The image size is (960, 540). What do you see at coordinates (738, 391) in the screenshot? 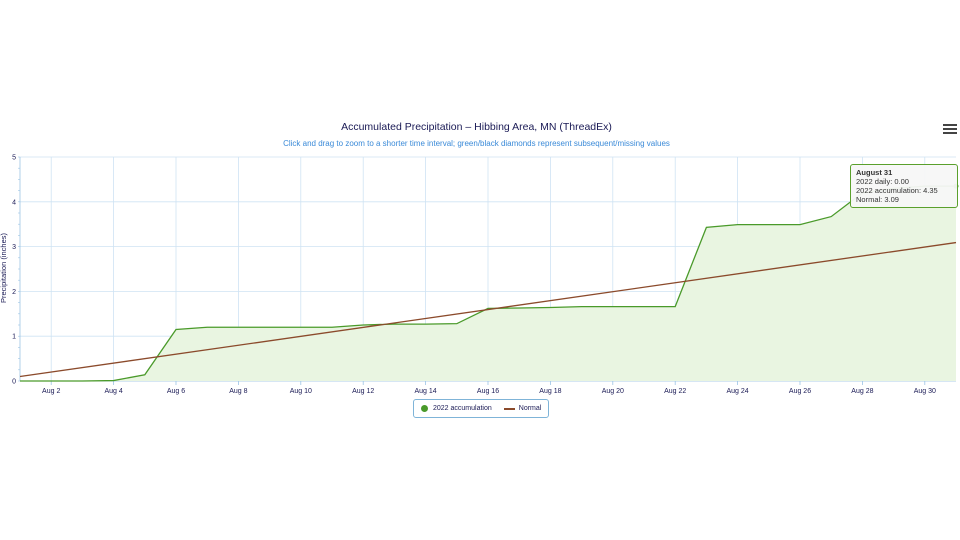
I see `x-tick-label: Aug 24` at bounding box center [738, 391].